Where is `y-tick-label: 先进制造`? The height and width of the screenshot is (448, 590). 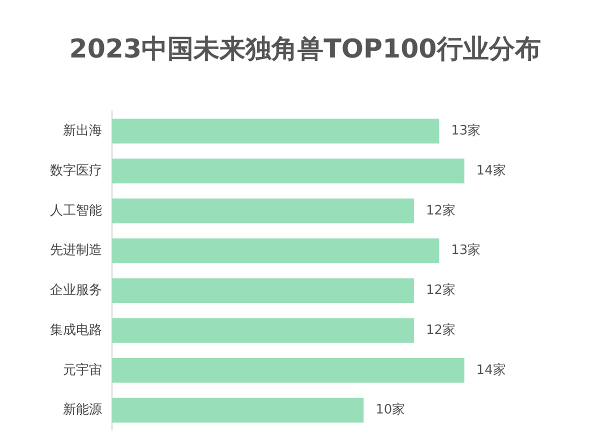 y-tick-label: 先进制造 is located at coordinates (76, 250).